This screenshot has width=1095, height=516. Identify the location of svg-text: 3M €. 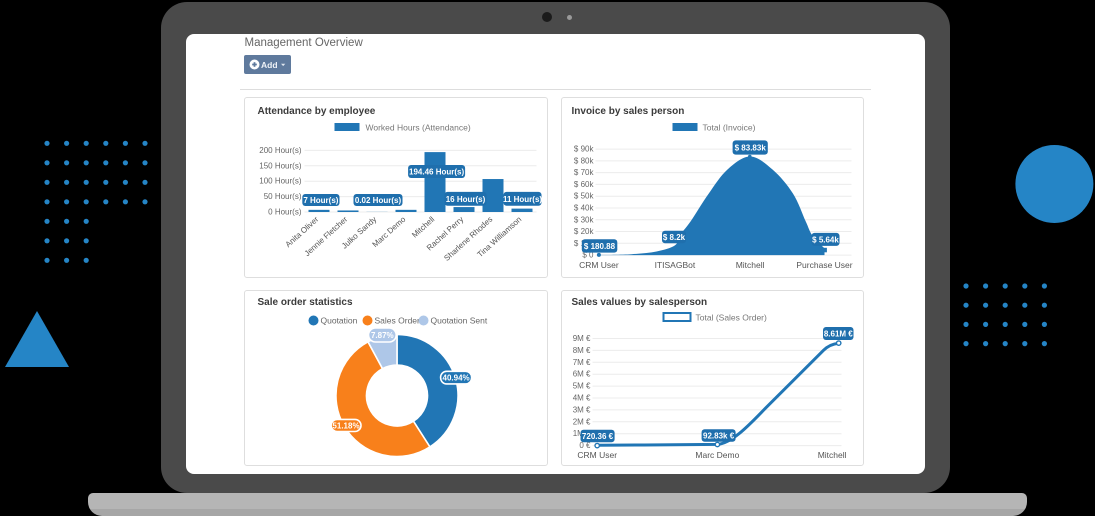
(581, 409).